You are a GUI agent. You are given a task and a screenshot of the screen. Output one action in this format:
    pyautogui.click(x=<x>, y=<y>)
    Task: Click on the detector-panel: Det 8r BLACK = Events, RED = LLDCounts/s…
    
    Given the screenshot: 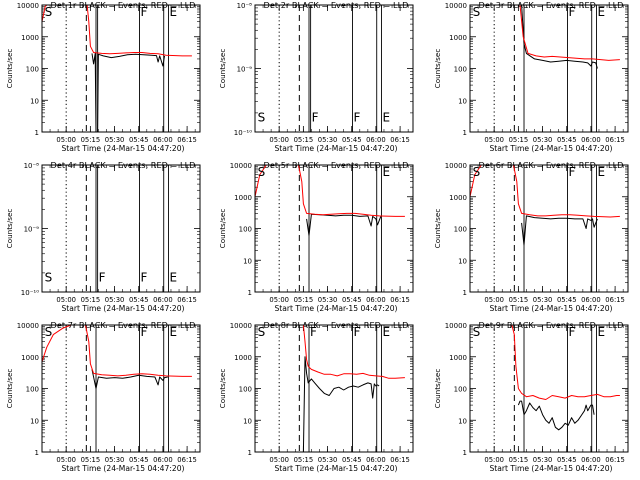 What is the action you would take?
    pyautogui.click(x=316, y=396)
    